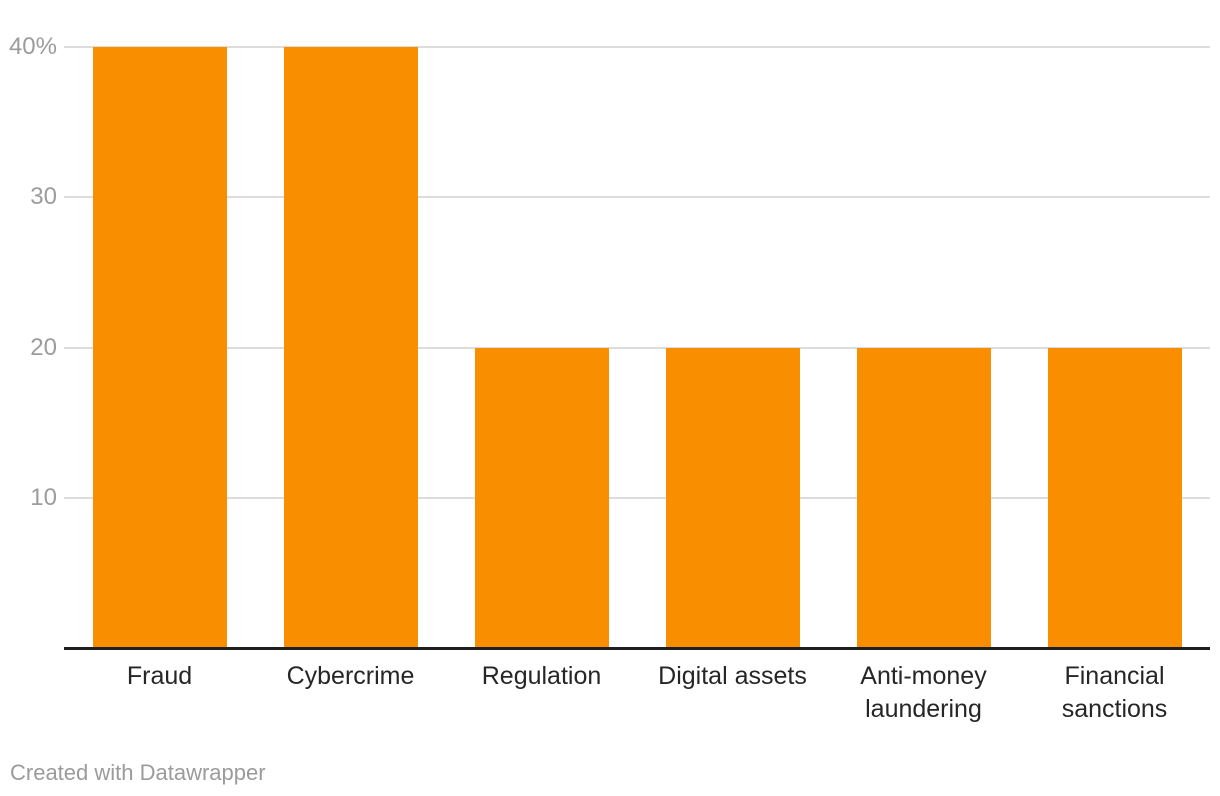 This screenshot has width=1220, height=796. I want to click on y-axis-tick-label: 30, so click(43, 197).